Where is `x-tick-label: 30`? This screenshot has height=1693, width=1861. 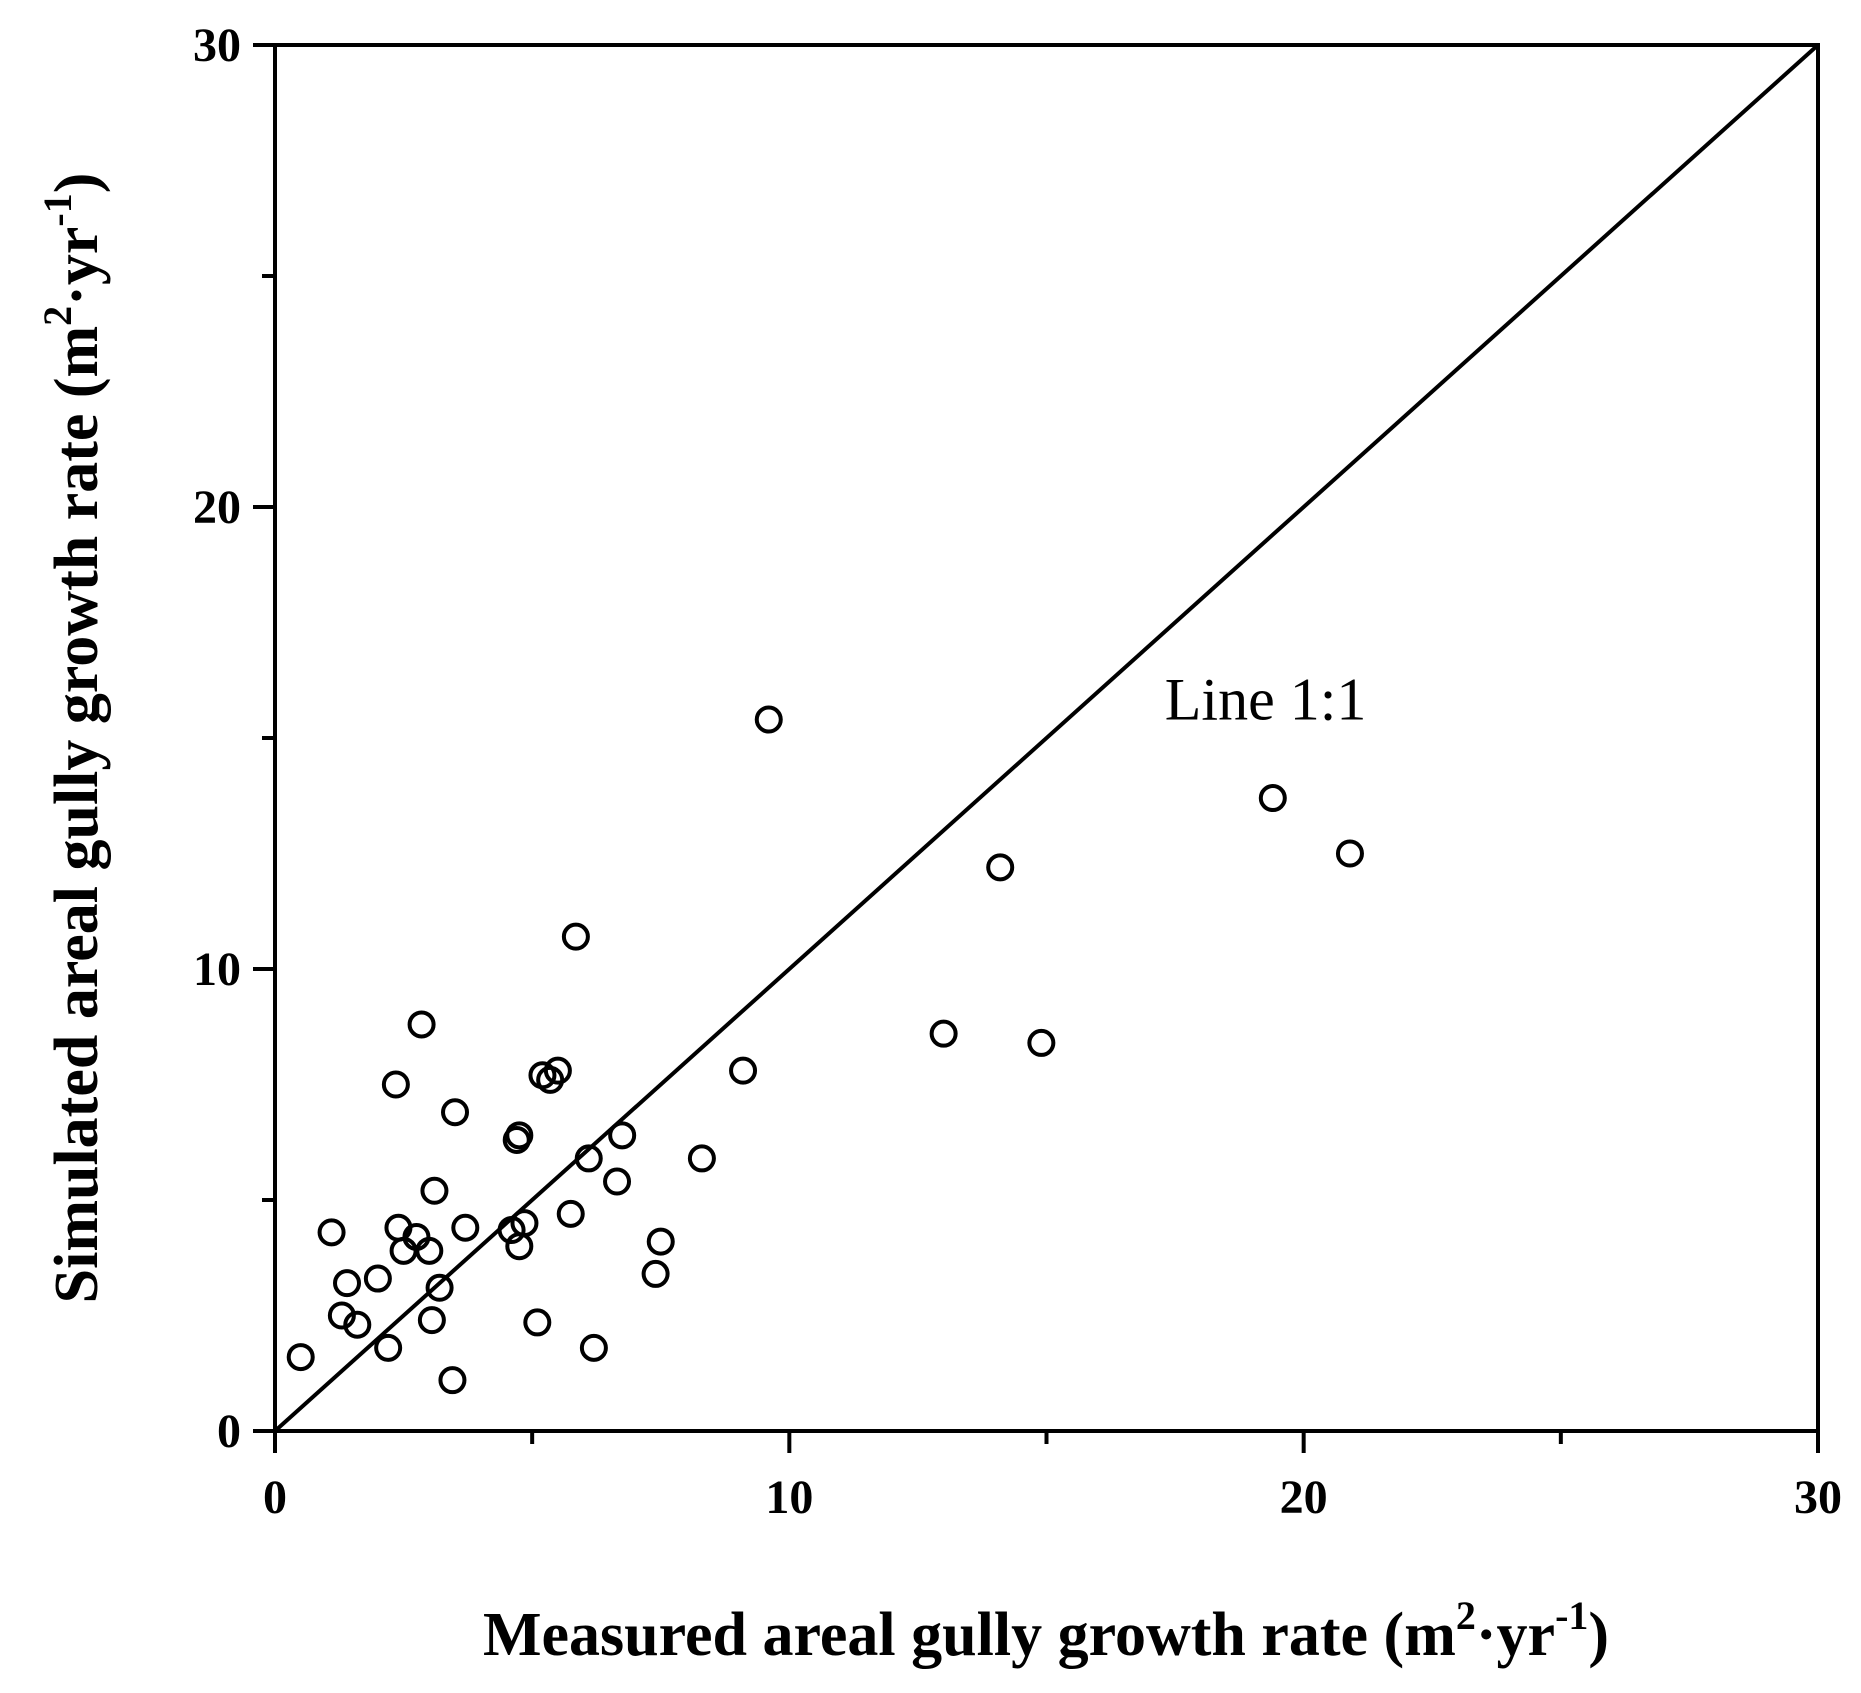
x-tick-label: 30 is located at coordinates (1818, 1497).